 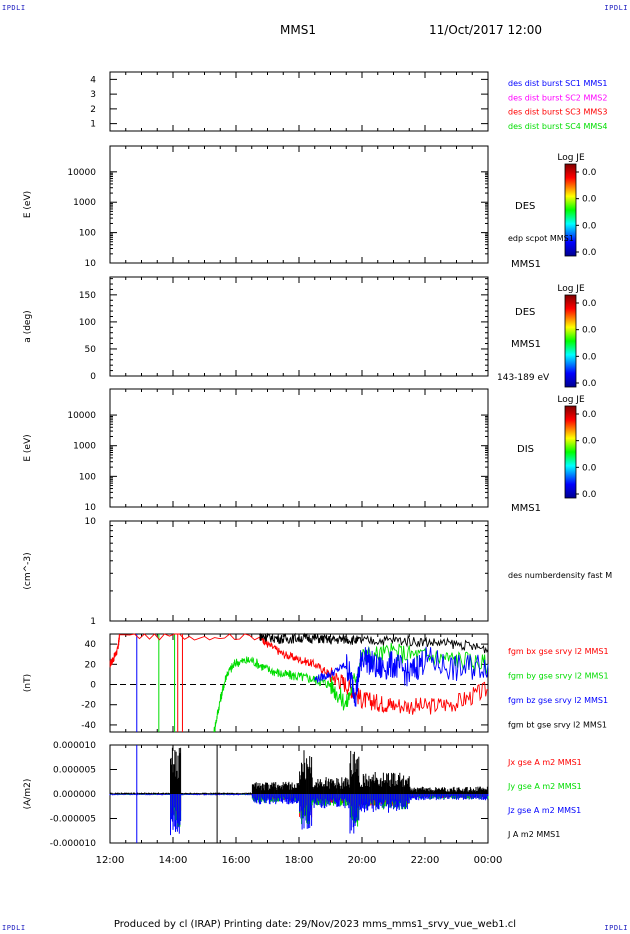 What do you see at coordinates (91, 350) in the screenshot?
I see `y-tick-label: 50` at bounding box center [91, 350].